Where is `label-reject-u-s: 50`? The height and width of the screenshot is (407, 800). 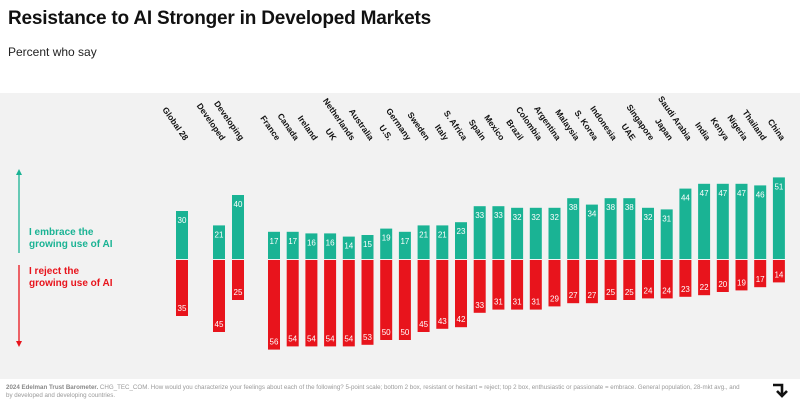 label-reject-u-s: 50 is located at coordinates (386, 332).